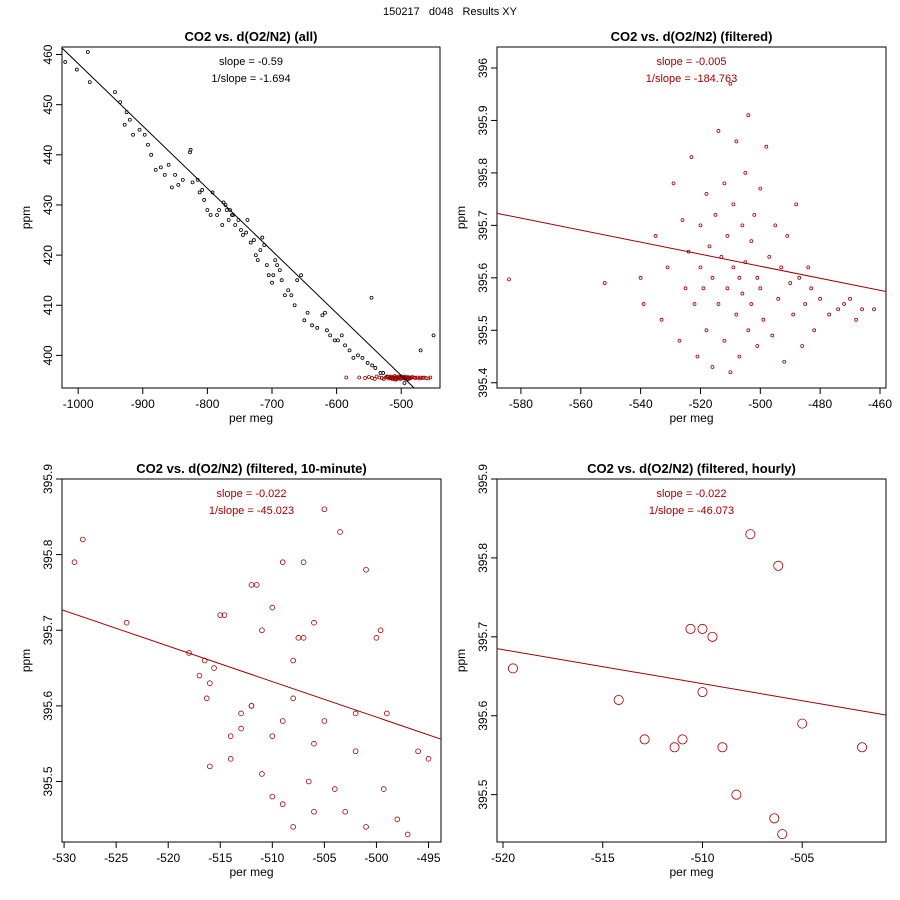  What do you see at coordinates (692, 36) in the screenshot?
I see `chart-title: CO2 vs. d(O2/N2) (filtered)` at bounding box center [692, 36].